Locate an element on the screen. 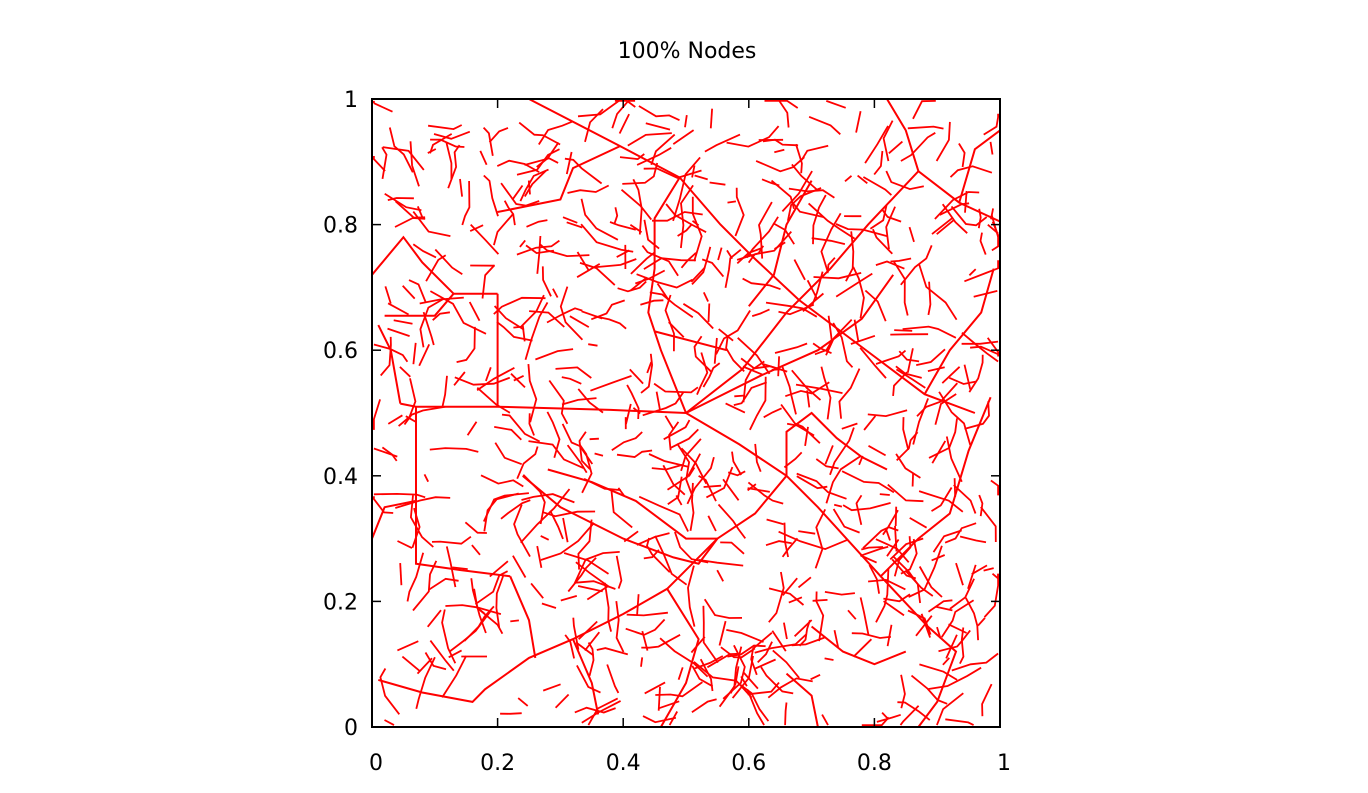 This screenshot has width=1368, height=793. y-tick-label: 1 is located at coordinates (351, 100).